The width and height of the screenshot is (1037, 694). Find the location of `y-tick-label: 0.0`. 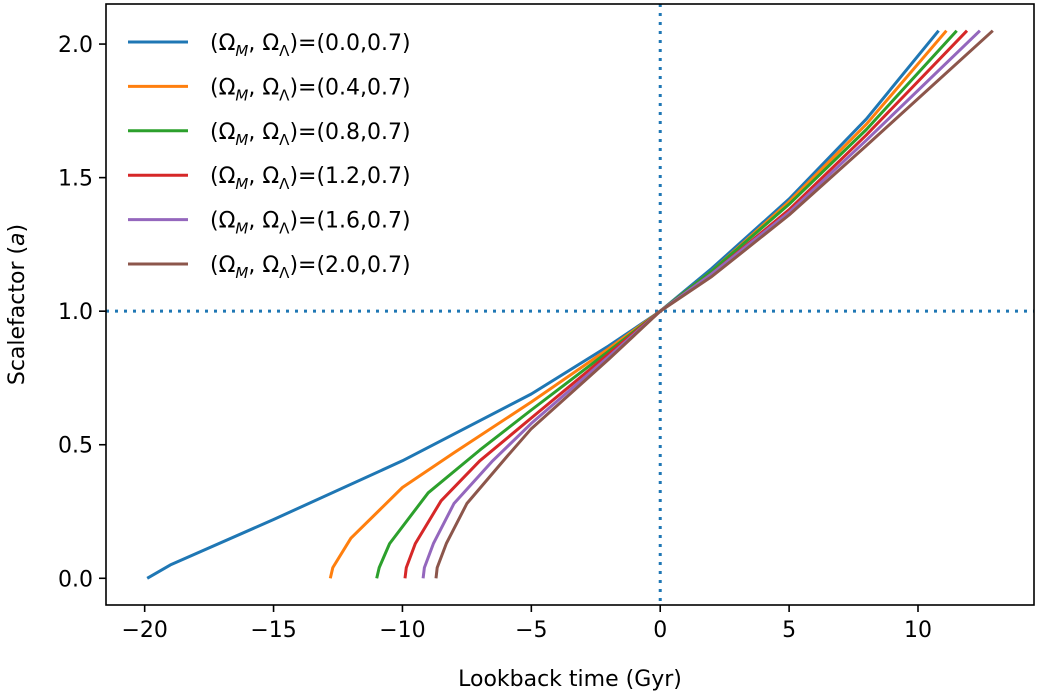

y-tick-label: 0.0 is located at coordinates (75, 579).